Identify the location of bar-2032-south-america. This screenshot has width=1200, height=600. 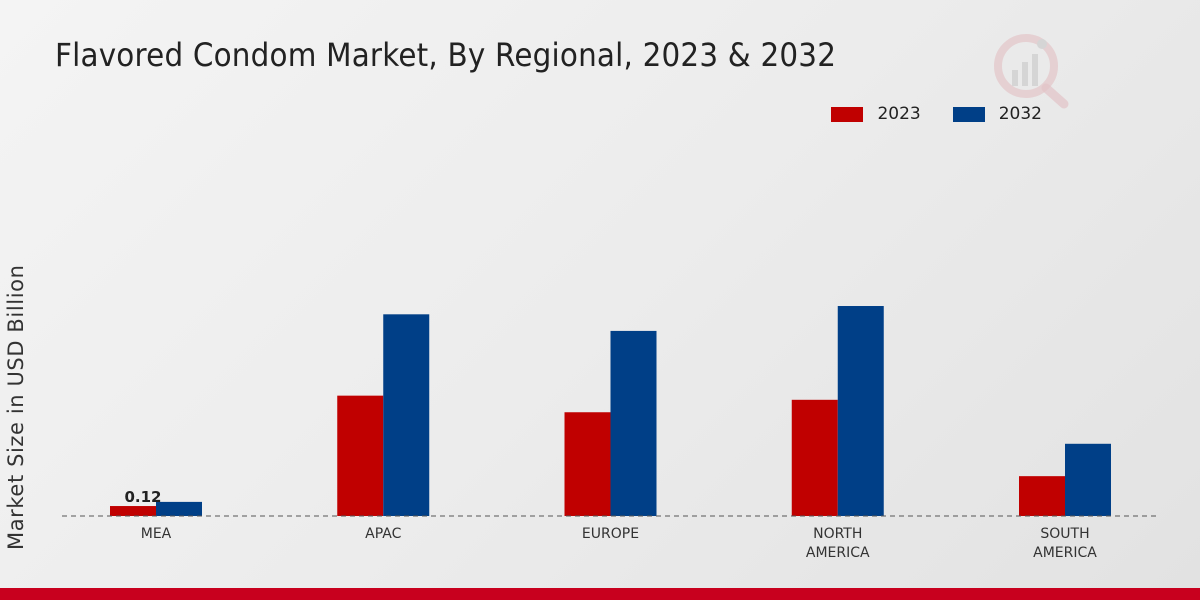
(1088, 479).